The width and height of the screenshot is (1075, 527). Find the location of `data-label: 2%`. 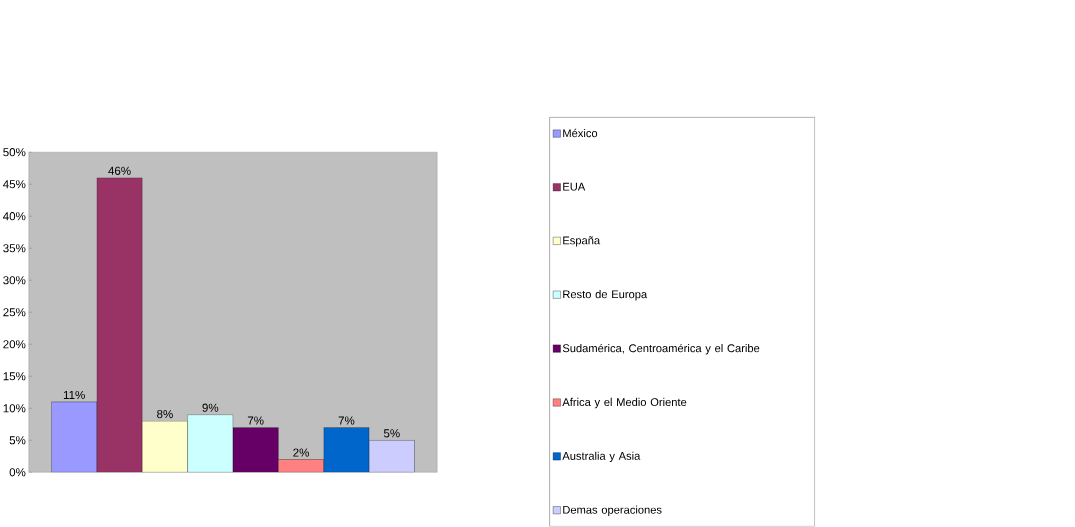

data-label: 2% is located at coordinates (301, 452).